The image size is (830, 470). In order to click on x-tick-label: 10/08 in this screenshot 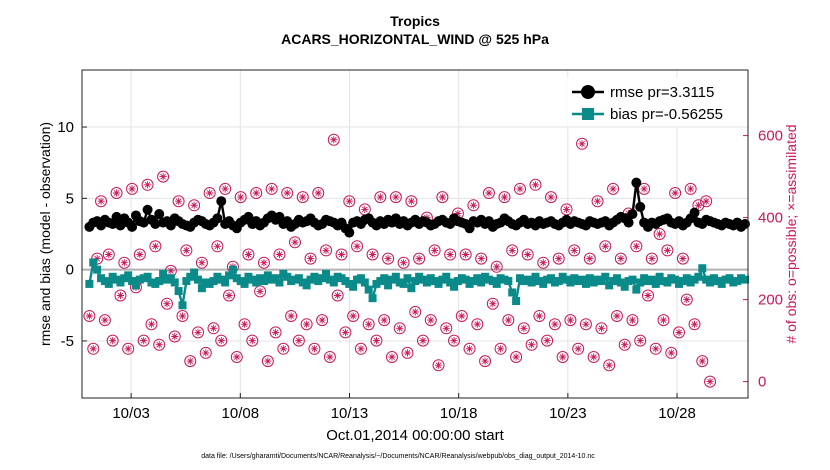, I will do `click(241, 413)`.